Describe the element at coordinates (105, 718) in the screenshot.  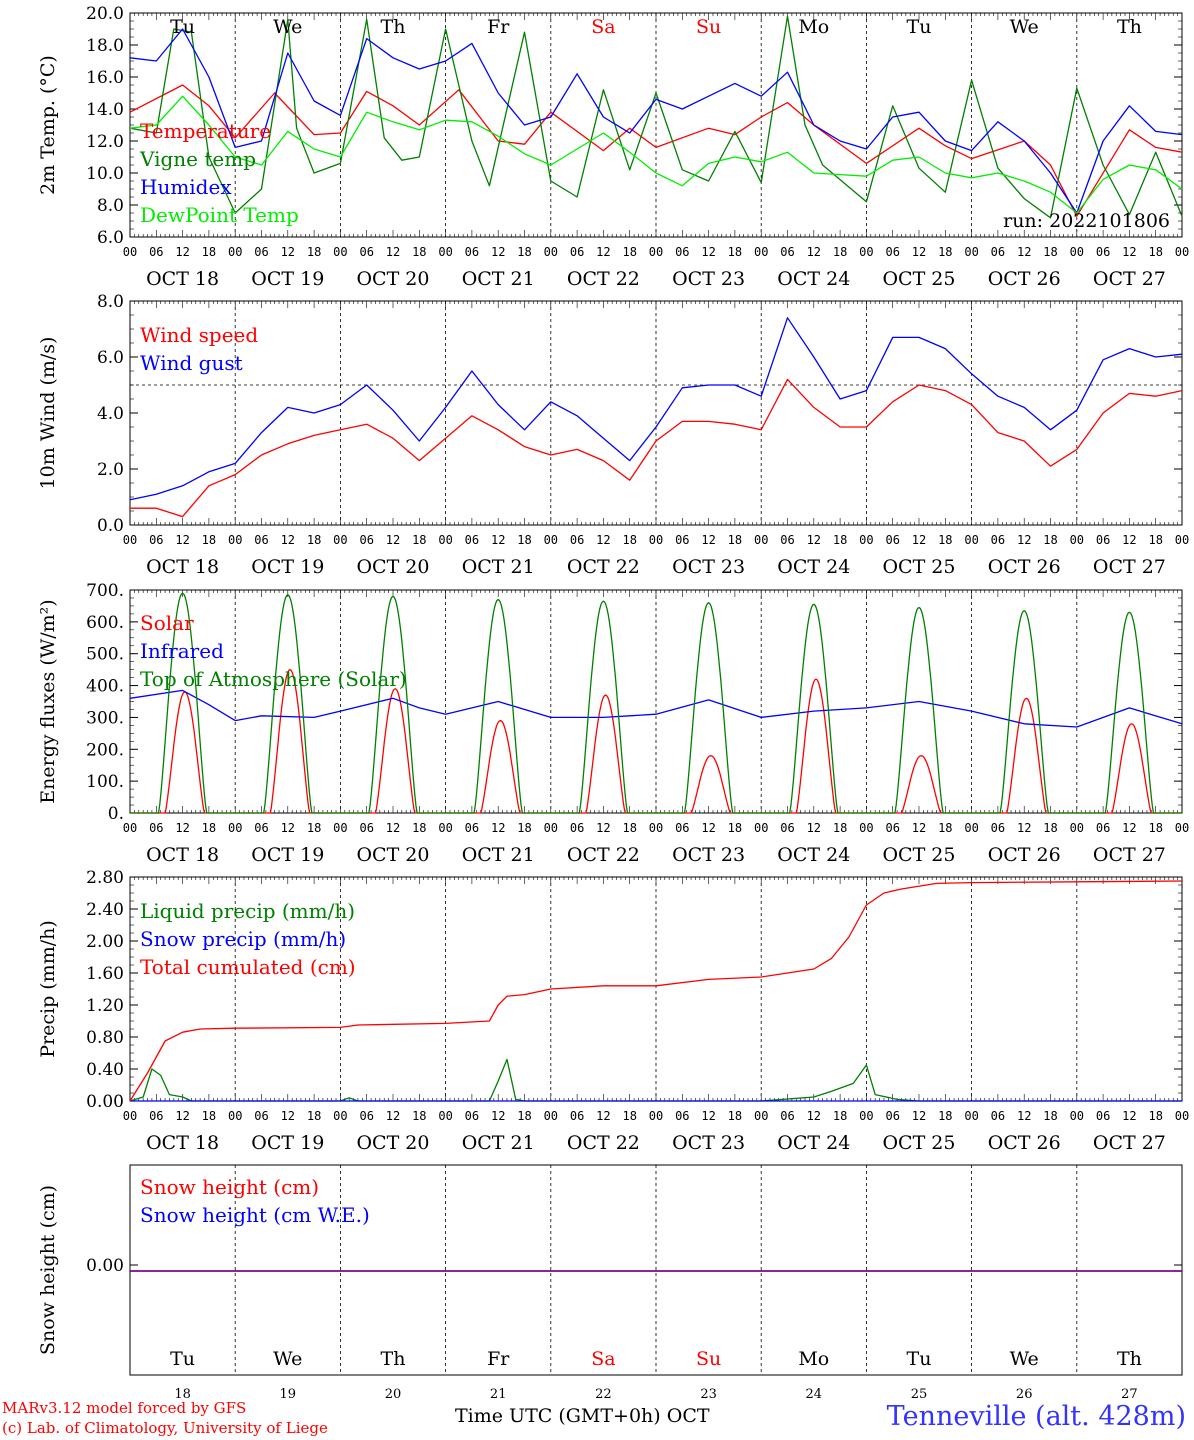
I see `y-tick-label: 300.` at that location.